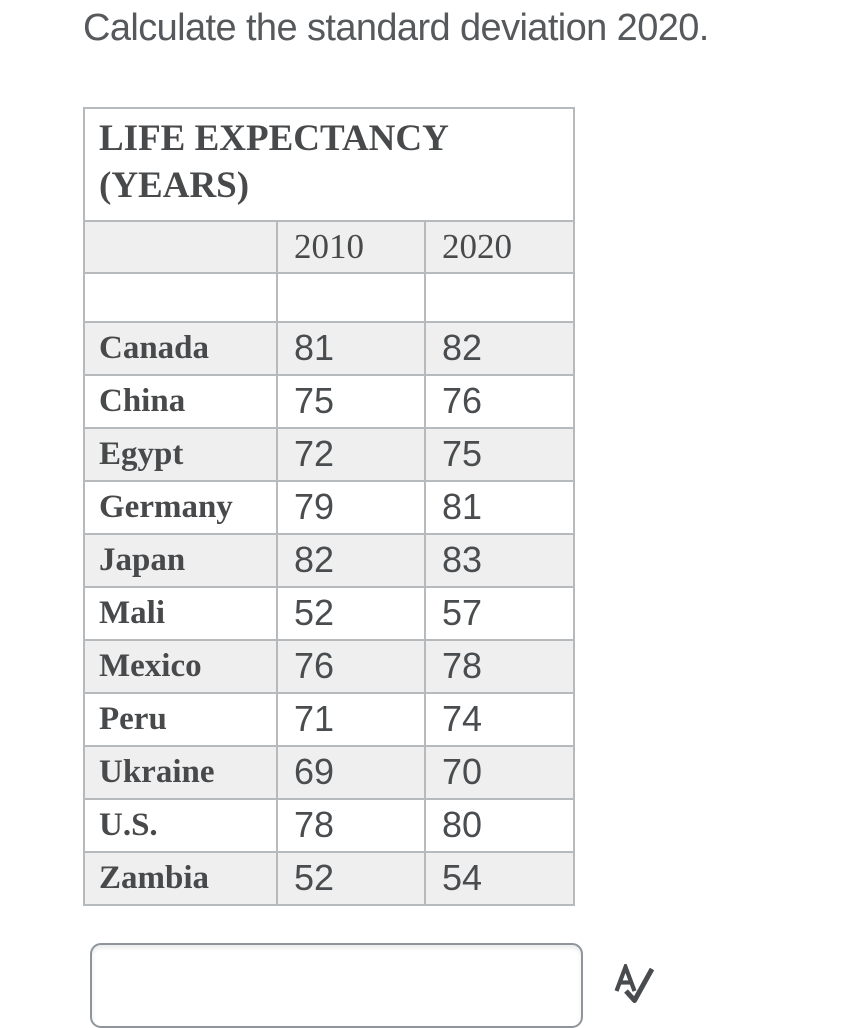 This screenshot has width=850, height=1028. I want to click on country-label: Japan, so click(180, 560).